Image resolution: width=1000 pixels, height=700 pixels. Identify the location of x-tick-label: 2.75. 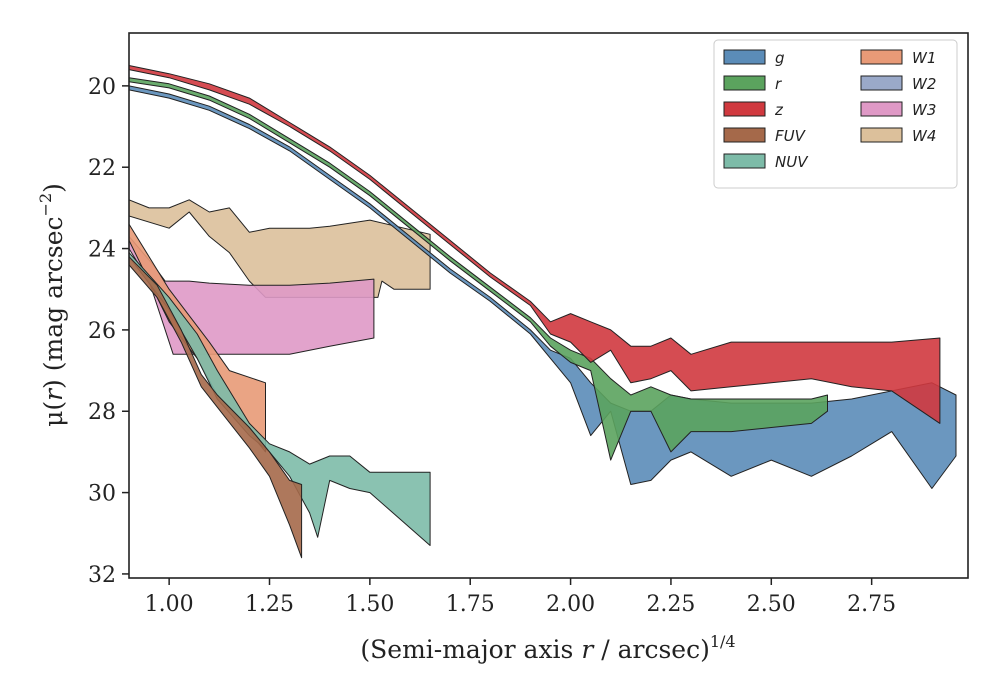
(871, 604).